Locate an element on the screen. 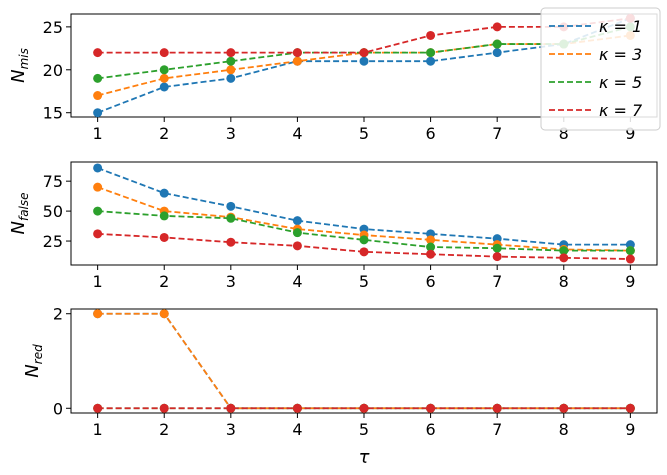  legend-label: κ = 7 is located at coordinates (621, 110).